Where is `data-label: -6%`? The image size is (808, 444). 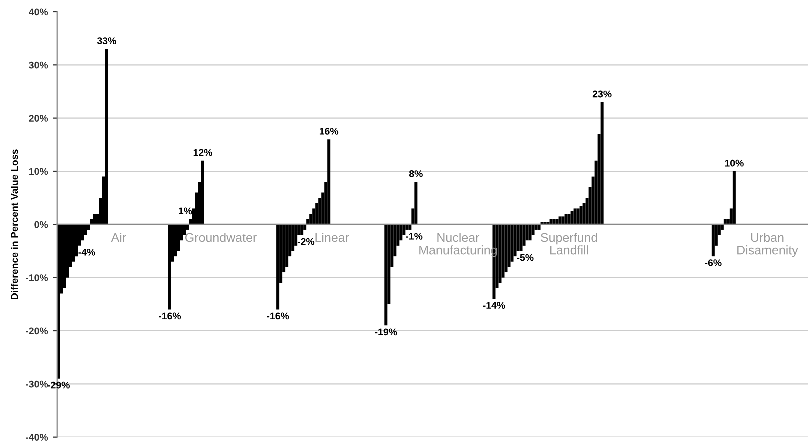
data-label: -6% is located at coordinates (713, 263).